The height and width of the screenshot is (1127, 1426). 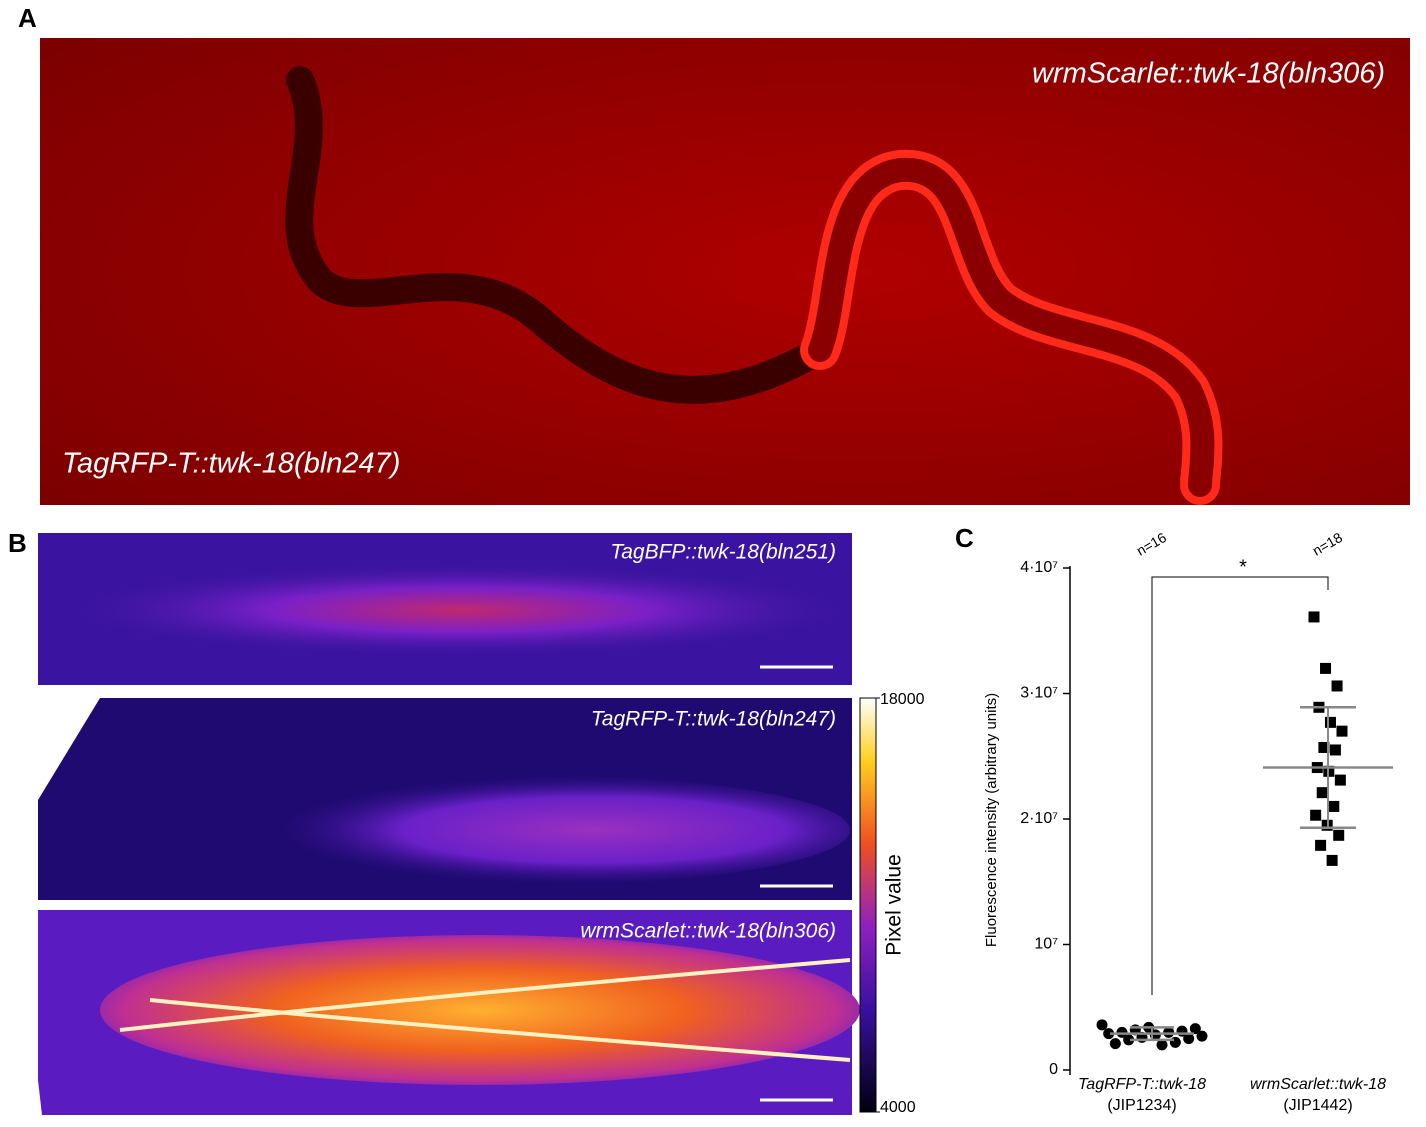 What do you see at coordinates (559, 235) in the screenshot?
I see `worm` at bounding box center [559, 235].